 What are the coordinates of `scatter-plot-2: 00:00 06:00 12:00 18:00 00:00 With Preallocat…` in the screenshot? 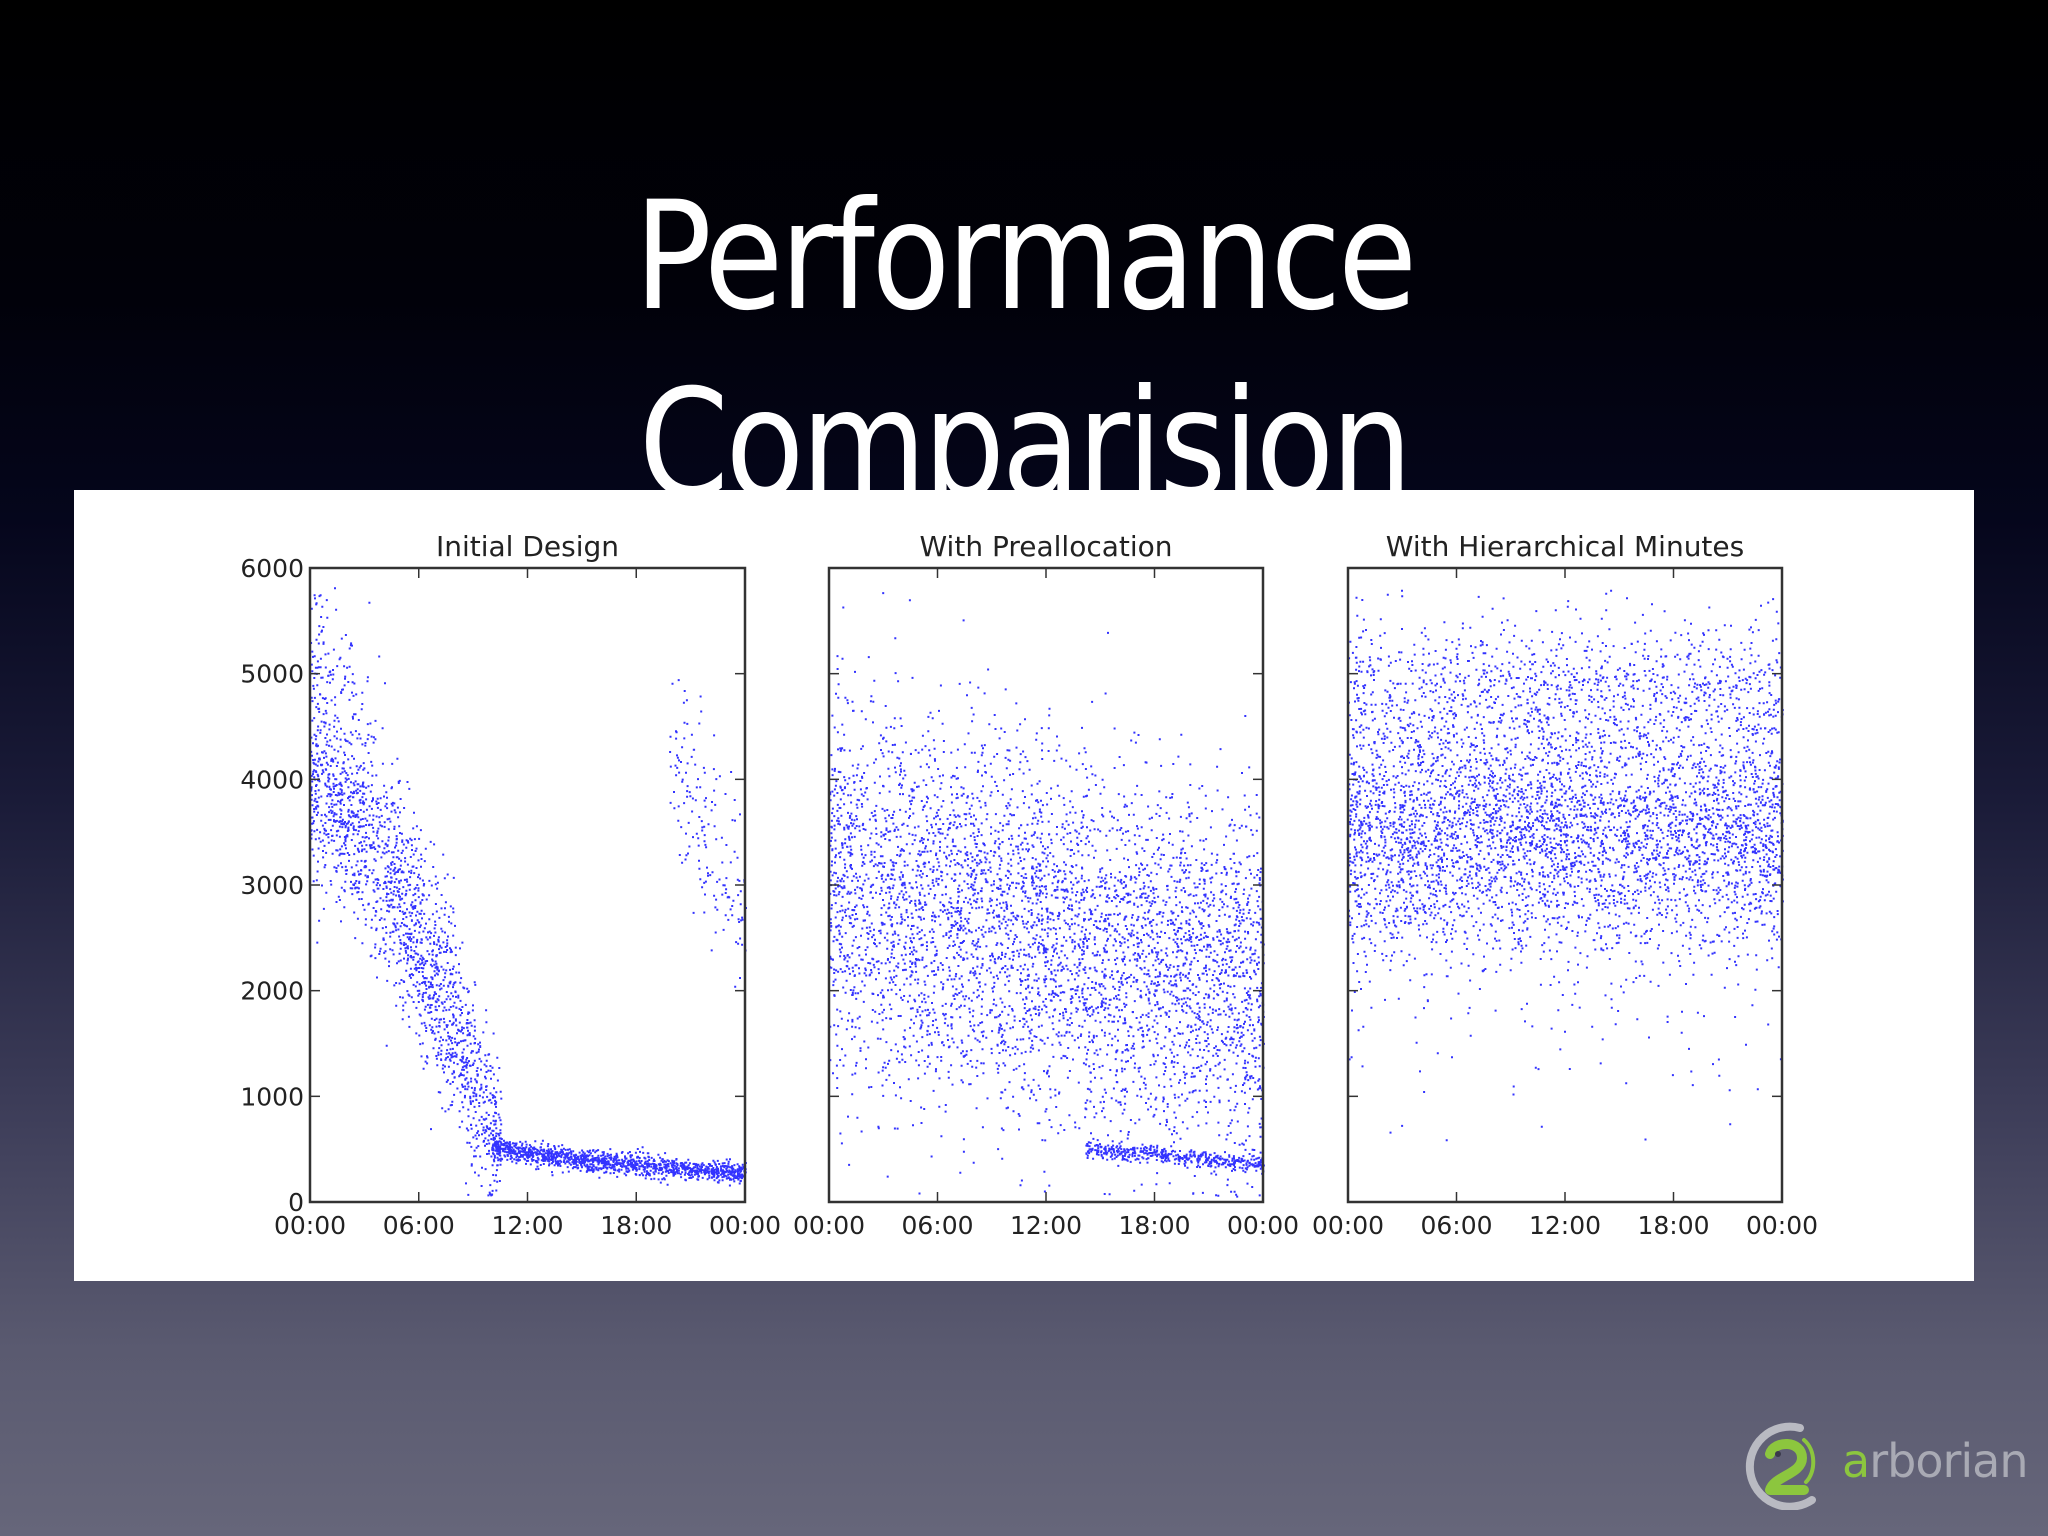 It's located at (1046, 885).